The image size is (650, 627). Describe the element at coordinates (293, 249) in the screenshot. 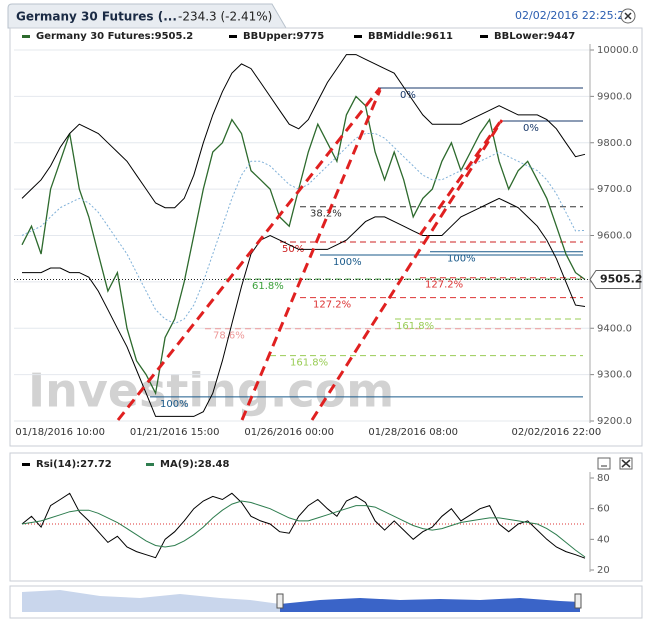

I see `fib-label: 50%` at that location.